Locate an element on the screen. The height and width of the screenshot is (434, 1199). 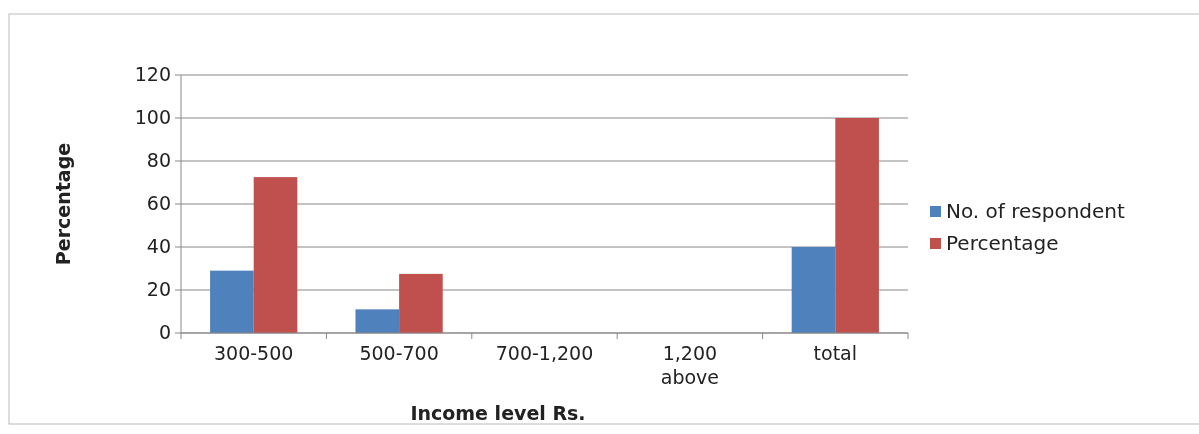
y-tick-label: 80 is located at coordinates (158, 159).